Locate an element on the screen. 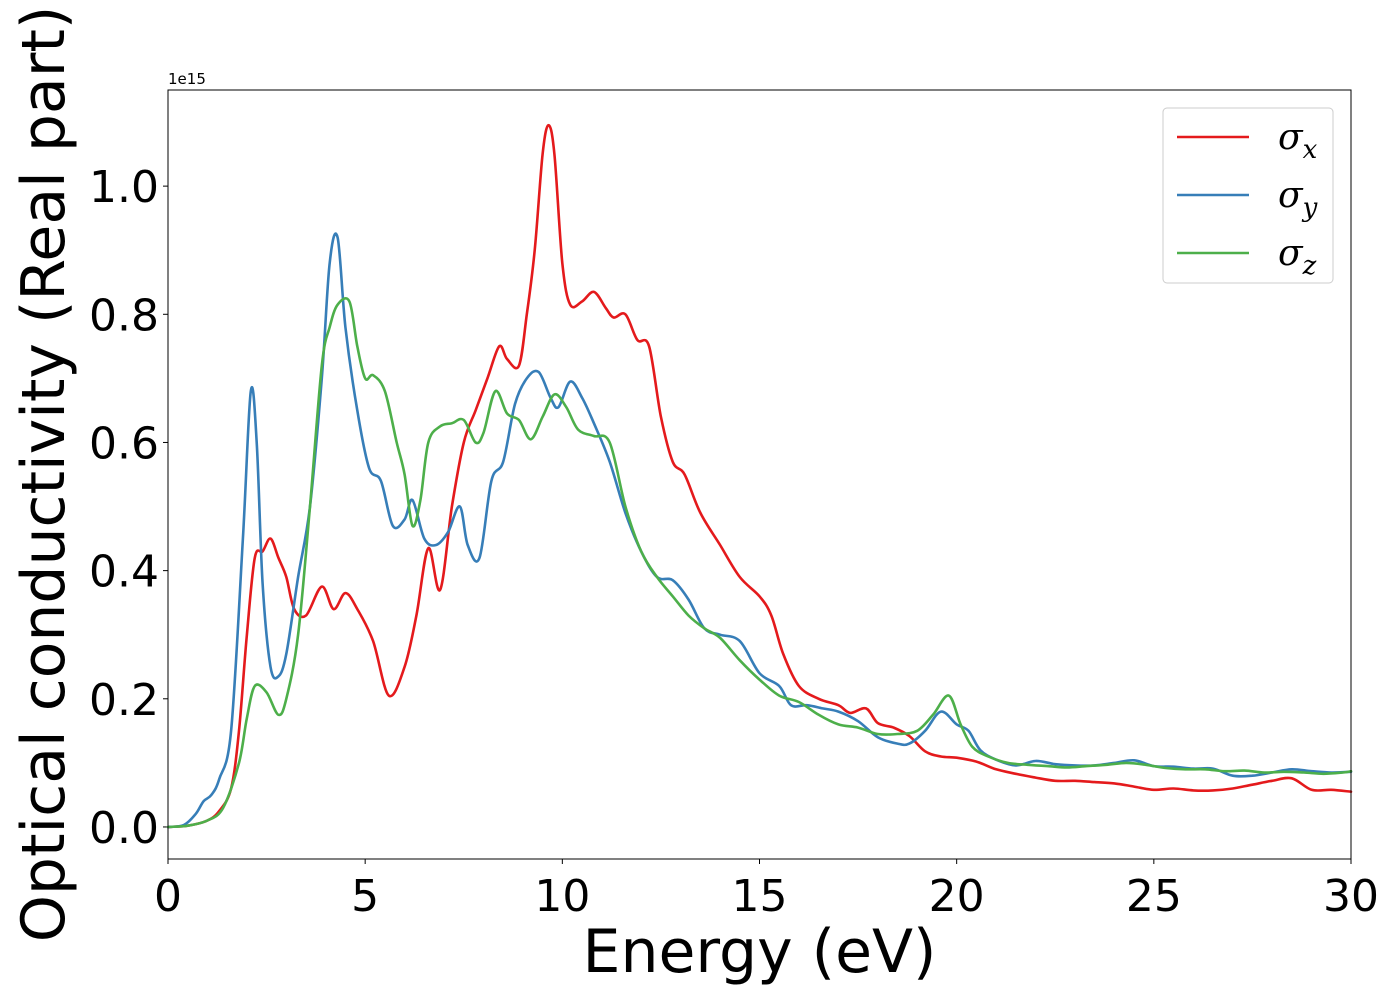  x-tick-label: 0 is located at coordinates (168, 896).